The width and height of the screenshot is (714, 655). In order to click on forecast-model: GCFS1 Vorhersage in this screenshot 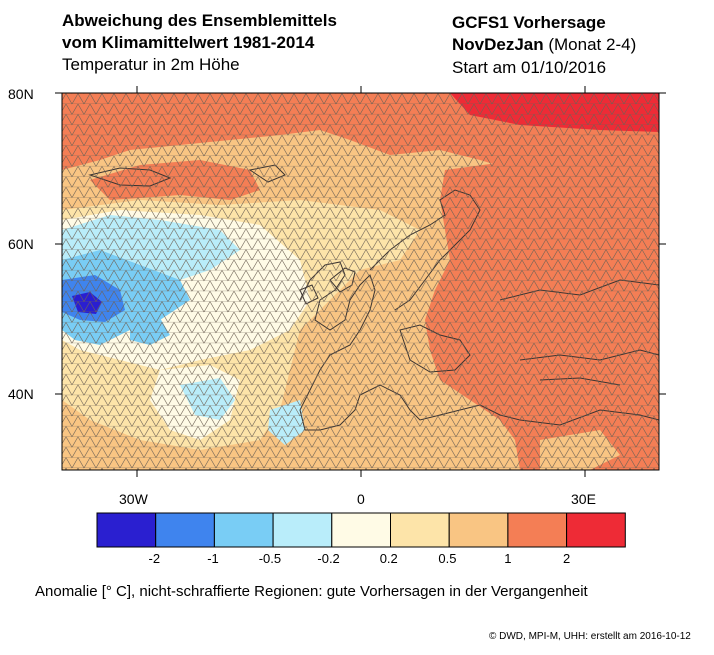, I will do `click(529, 22)`.